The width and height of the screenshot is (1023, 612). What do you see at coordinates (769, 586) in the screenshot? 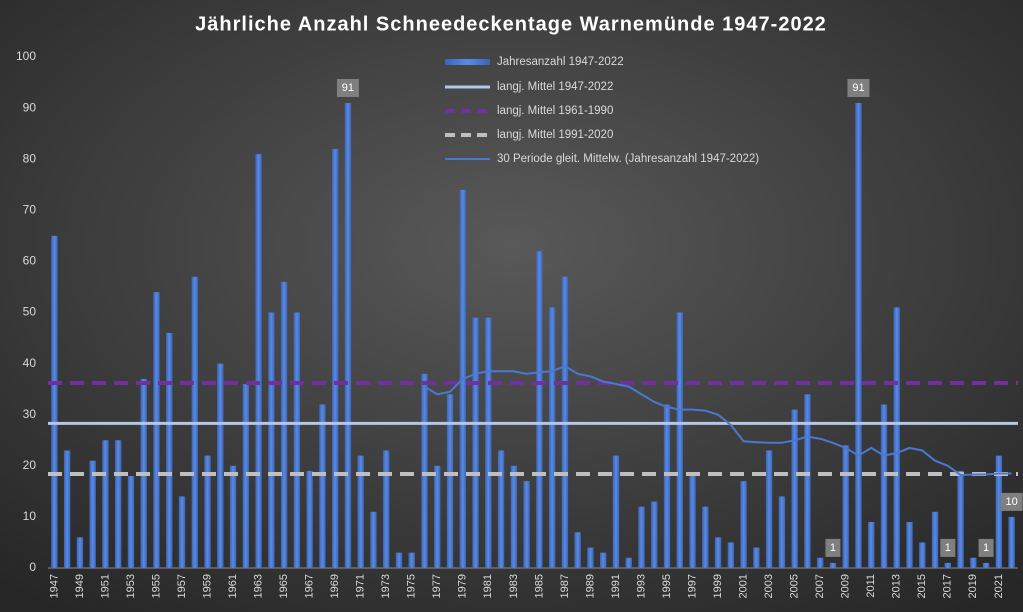
I see `x-tick-label: 2003` at bounding box center [769, 586].